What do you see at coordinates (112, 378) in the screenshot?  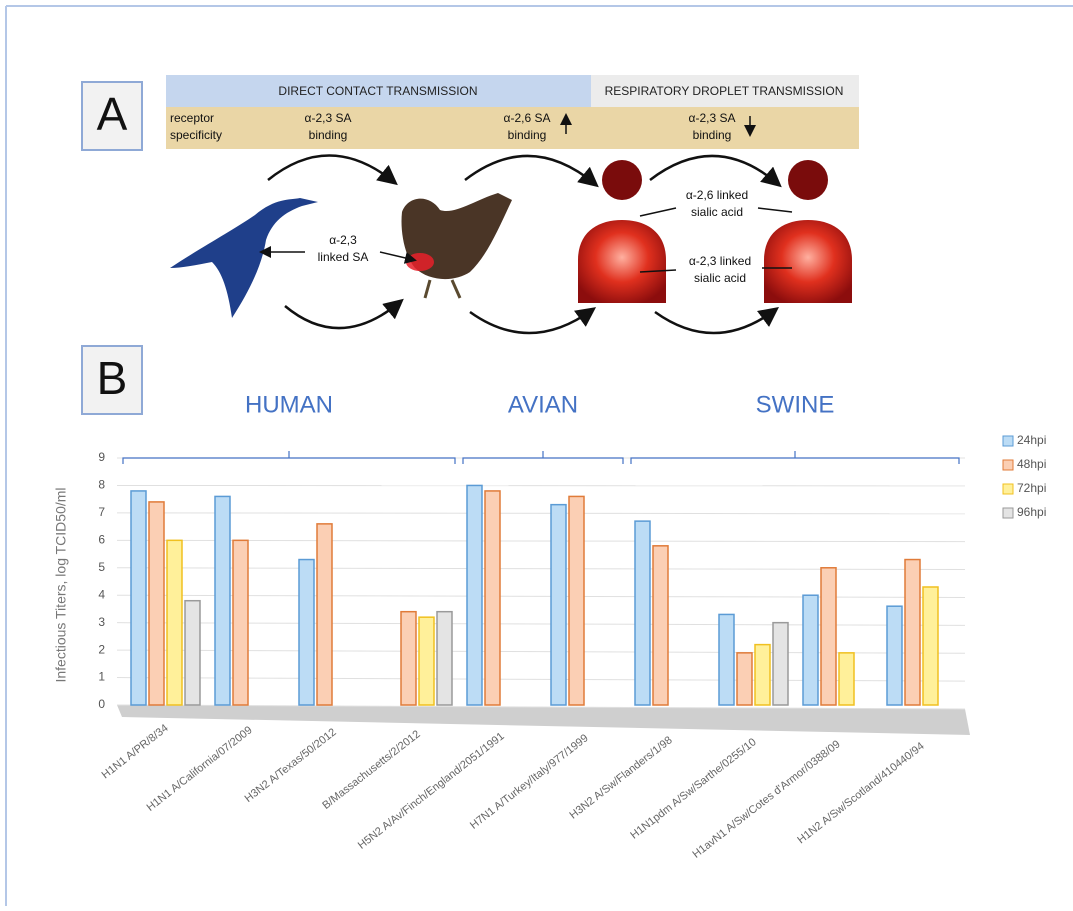 I see `panel-label: B` at bounding box center [112, 378].